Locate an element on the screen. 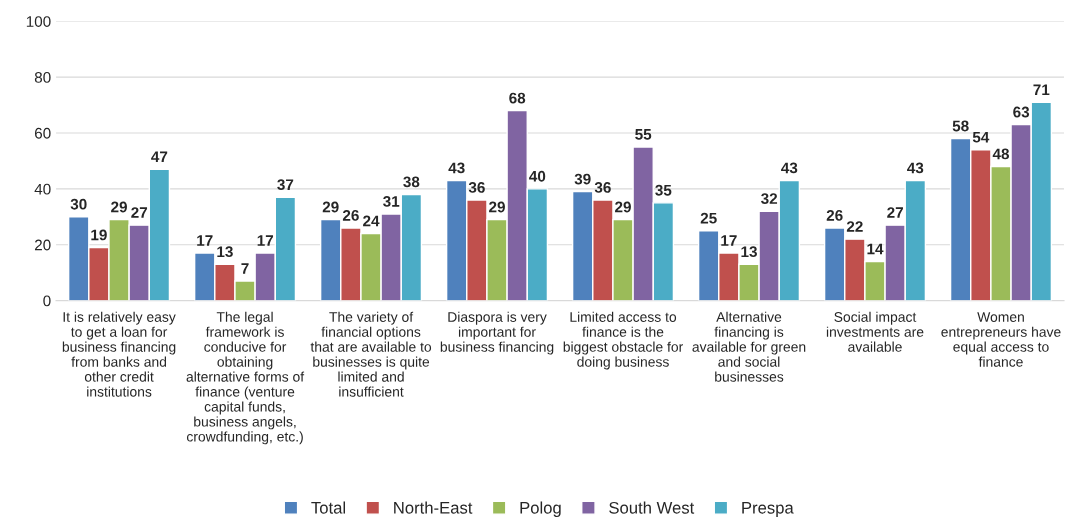 Image resolution: width=1078 pixels, height=532 pixels. legend-label: Prespa is located at coordinates (768, 509).